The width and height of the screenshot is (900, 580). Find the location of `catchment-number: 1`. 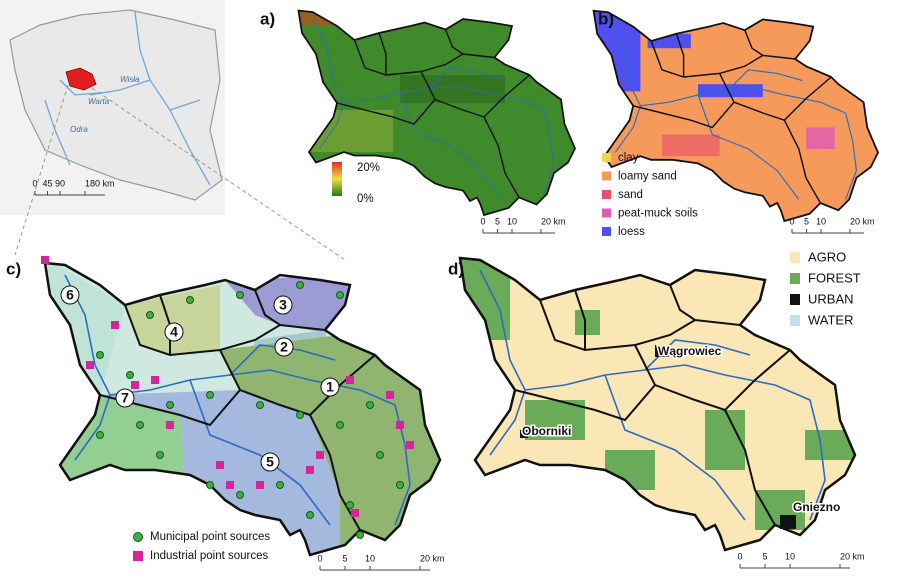

catchment-number: 1 is located at coordinates (330, 387).